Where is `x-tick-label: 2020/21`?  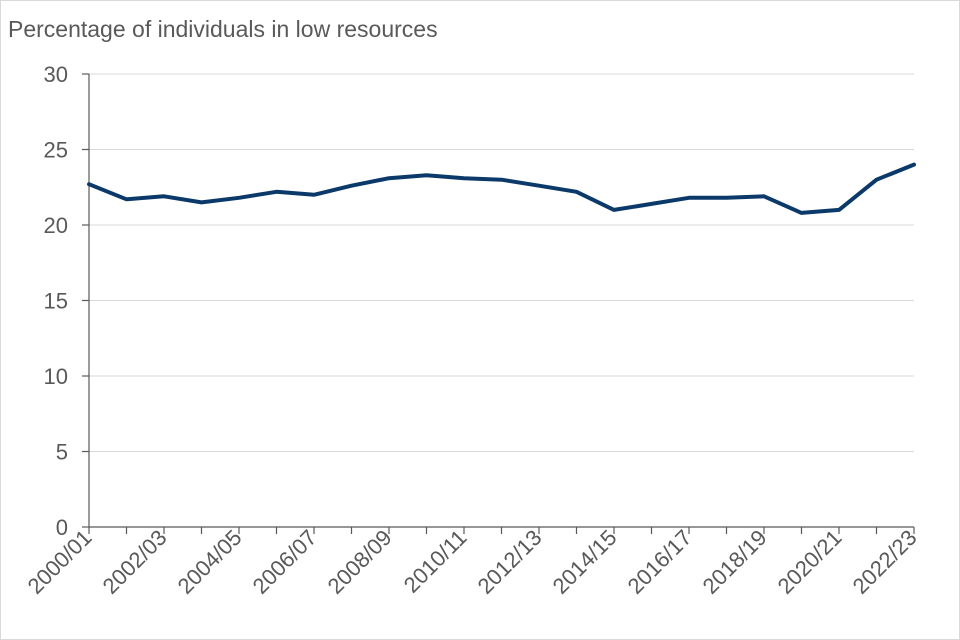 x-tick-label: 2020/21 is located at coordinates (810, 562).